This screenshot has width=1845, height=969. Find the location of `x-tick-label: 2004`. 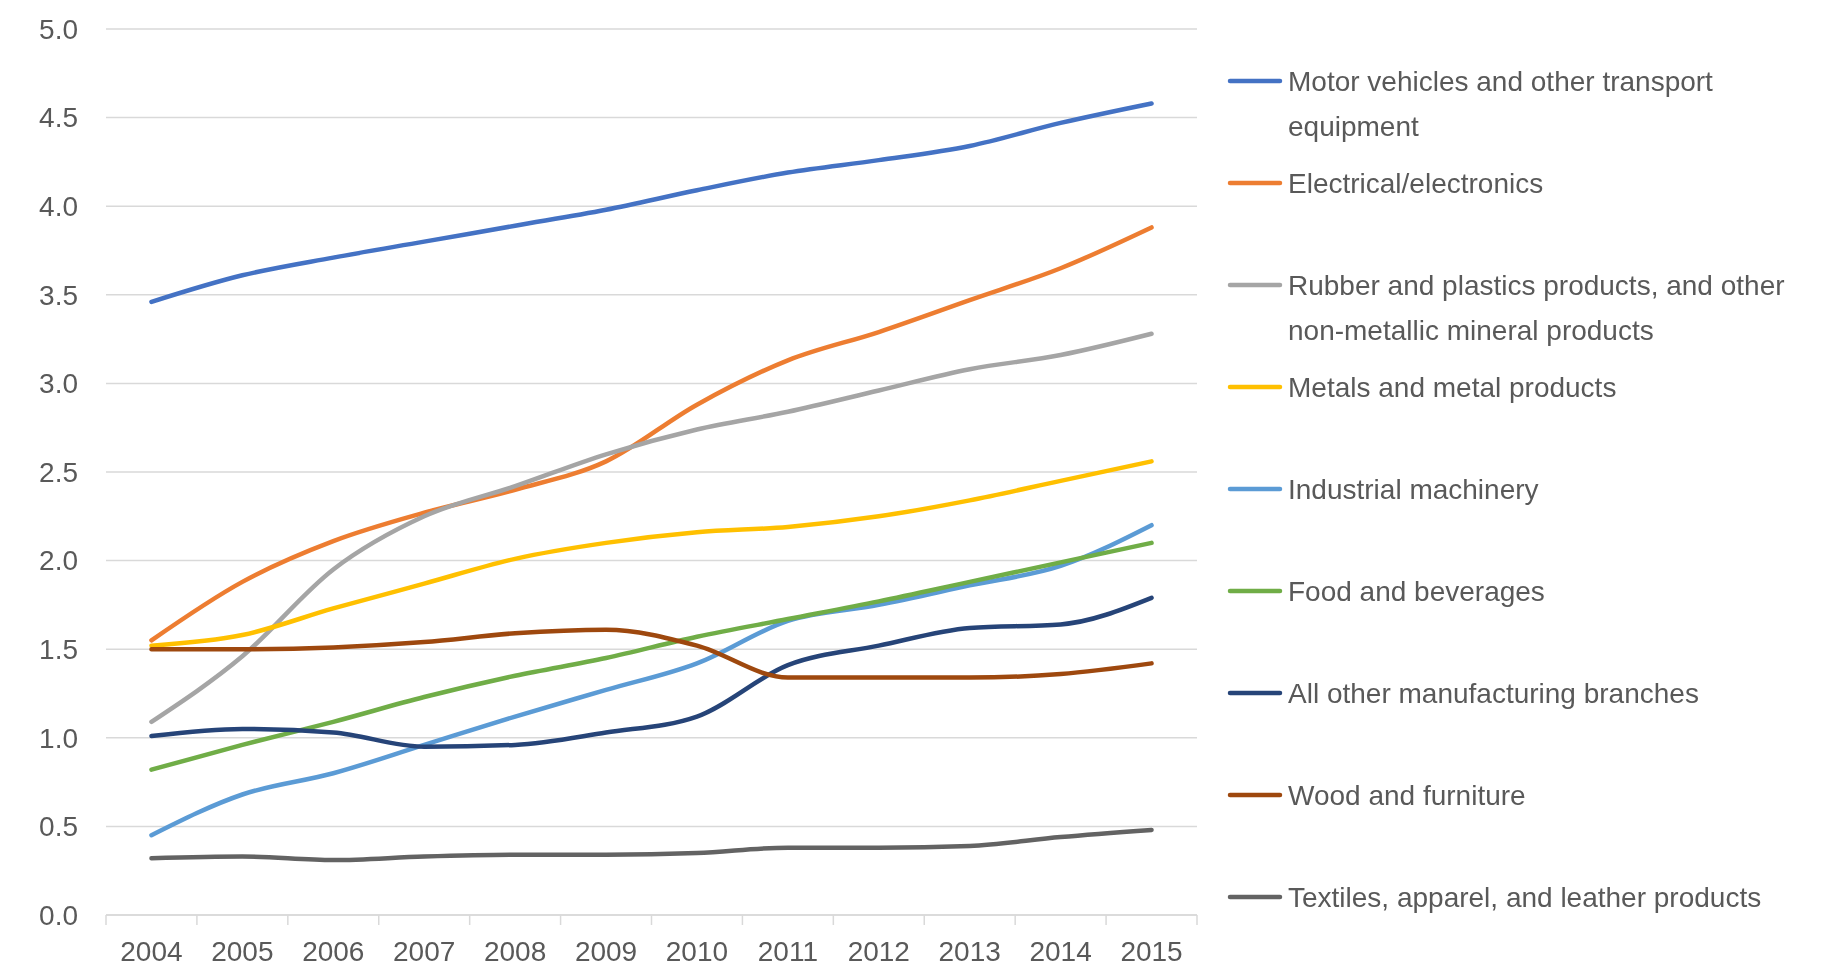

x-tick-label: 2004 is located at coordinates (151, 951).